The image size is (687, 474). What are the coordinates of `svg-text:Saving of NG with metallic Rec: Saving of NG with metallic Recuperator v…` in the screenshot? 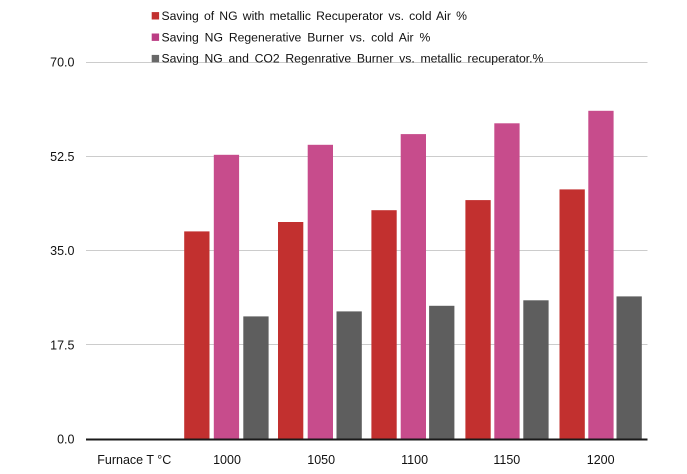 It's located at (315, 16).